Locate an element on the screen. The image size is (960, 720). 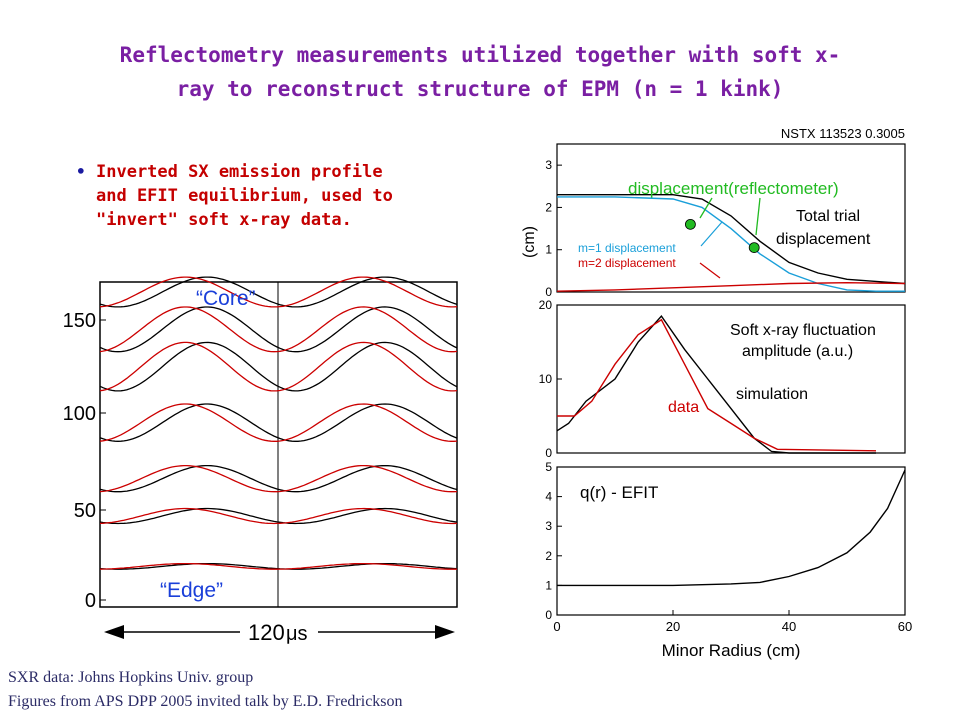
fluctuation-y-axis: 0 10 20 is located at coordinates (550, 379).